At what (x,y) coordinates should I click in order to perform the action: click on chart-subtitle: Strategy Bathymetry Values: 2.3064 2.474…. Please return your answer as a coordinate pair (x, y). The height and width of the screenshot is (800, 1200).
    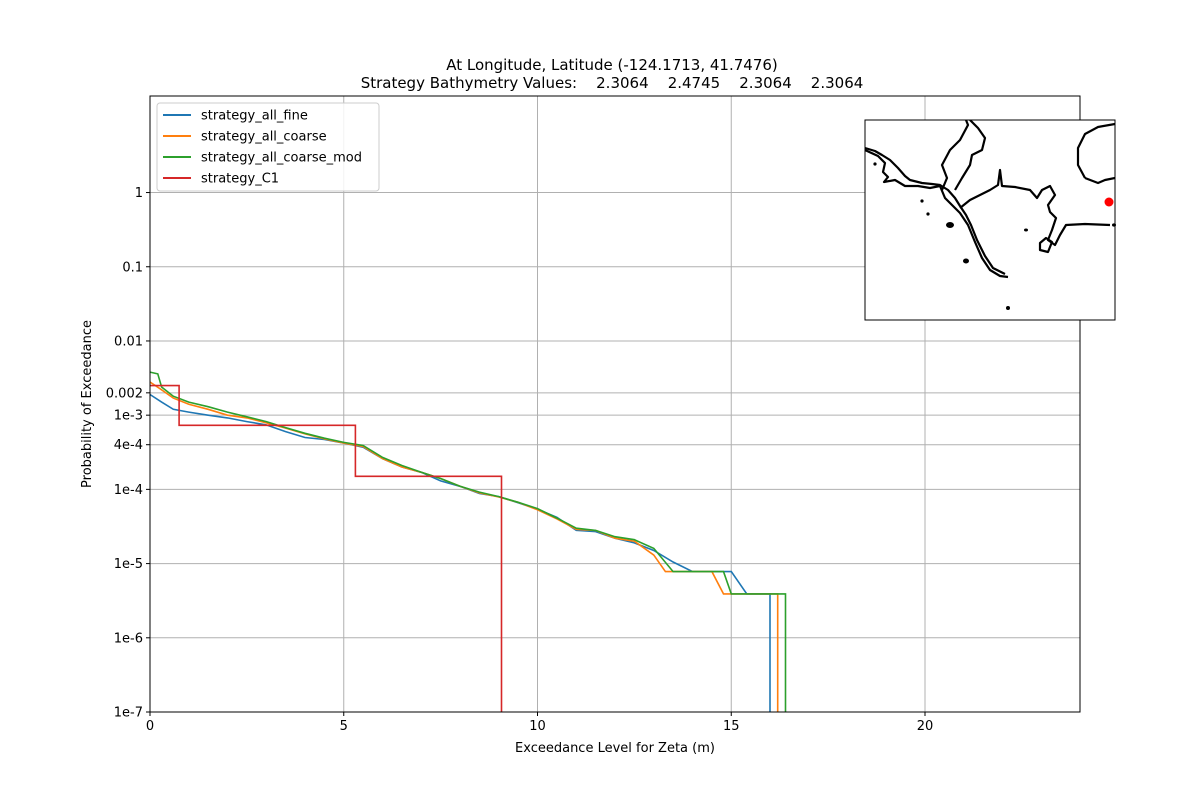
    Looking at the image, I should click on (612, 83).